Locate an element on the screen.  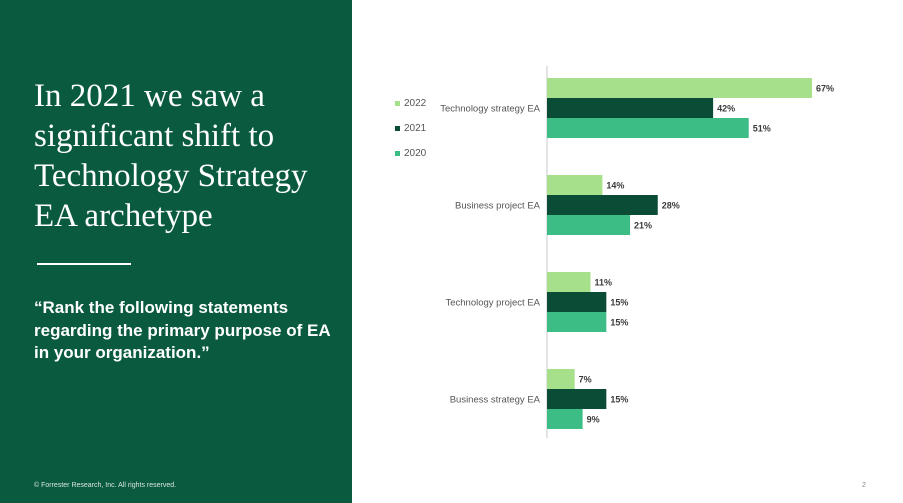
legend-swatch-2021 is located at coordinates (397, 128).